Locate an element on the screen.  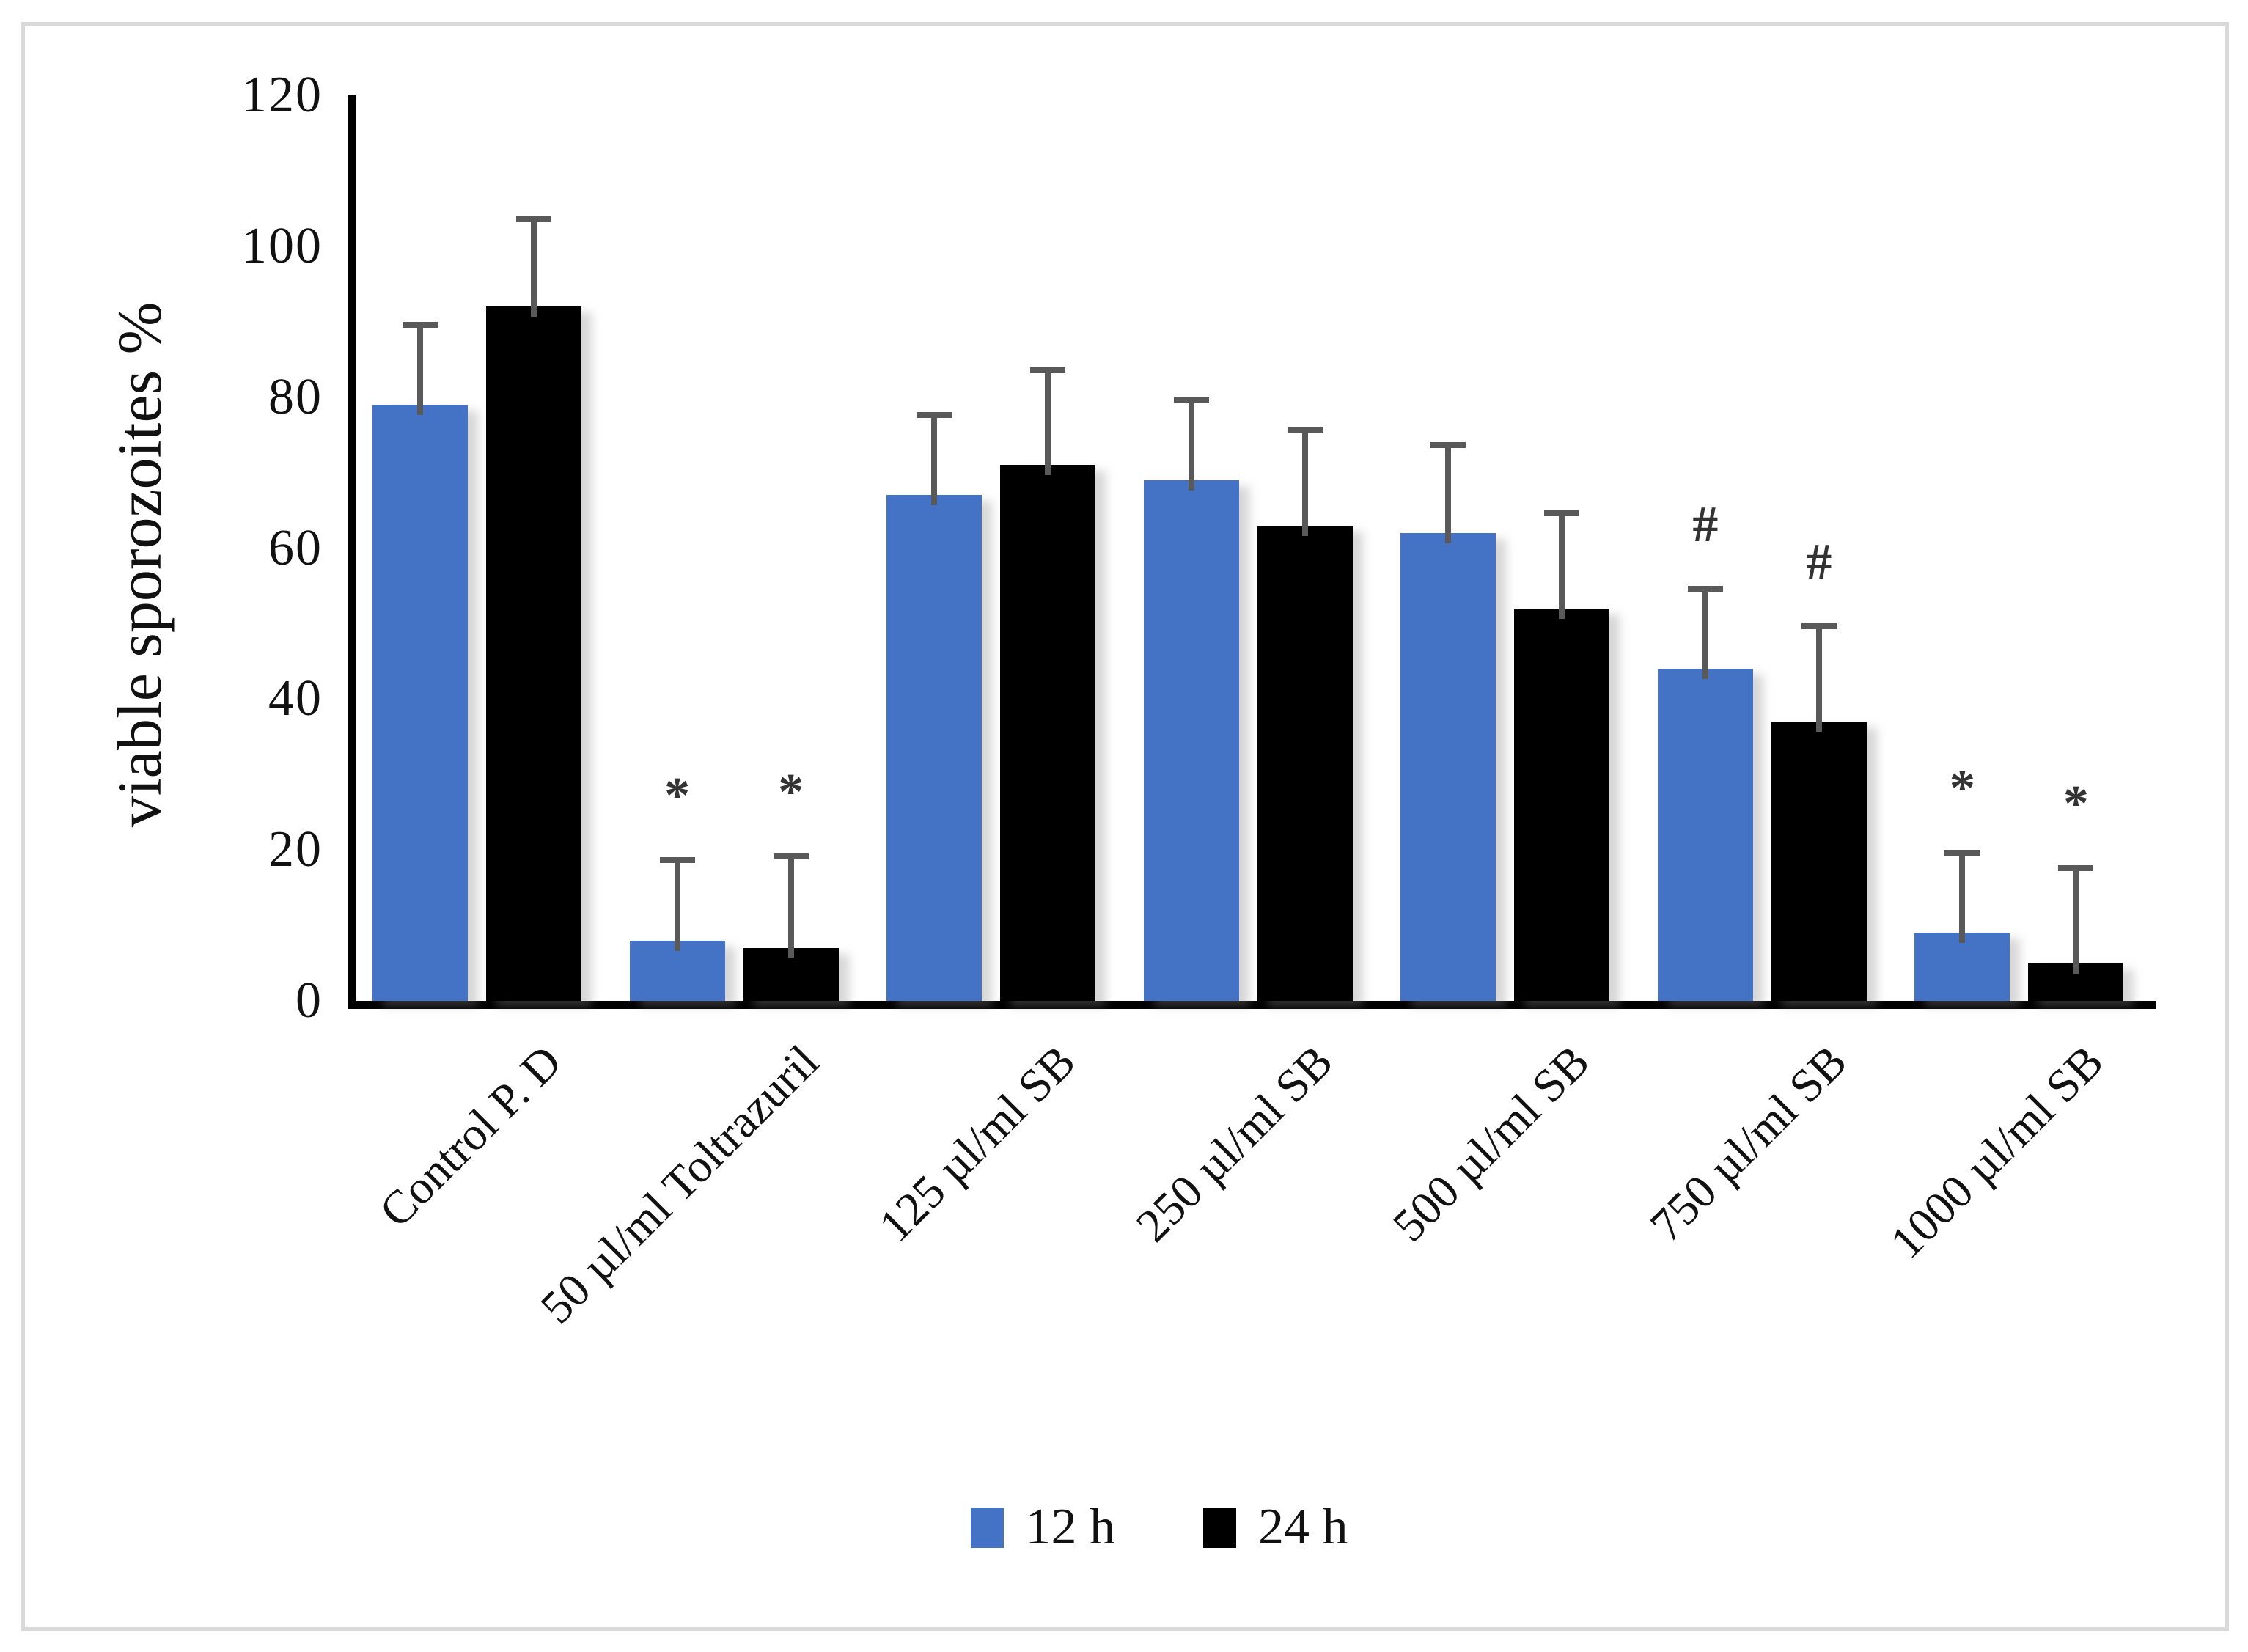
x-axis-label: 125 µl/ml SB is located at coordinates (977, 1144).